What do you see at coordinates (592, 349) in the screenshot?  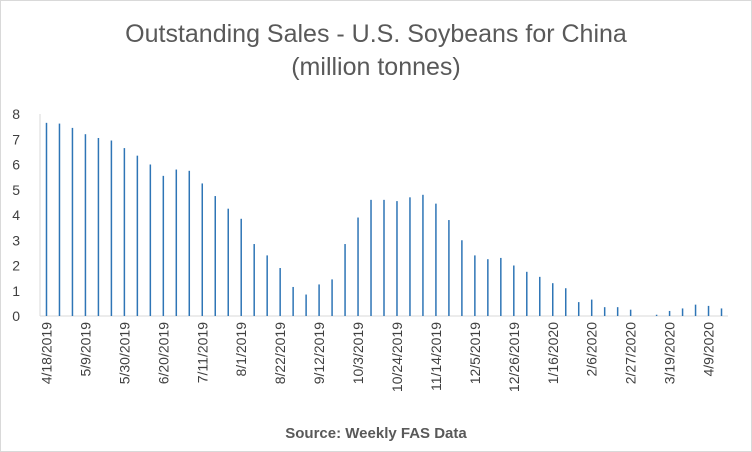 I see `x-tick-label: 2/6/2020` at bounding box center [592, 349].